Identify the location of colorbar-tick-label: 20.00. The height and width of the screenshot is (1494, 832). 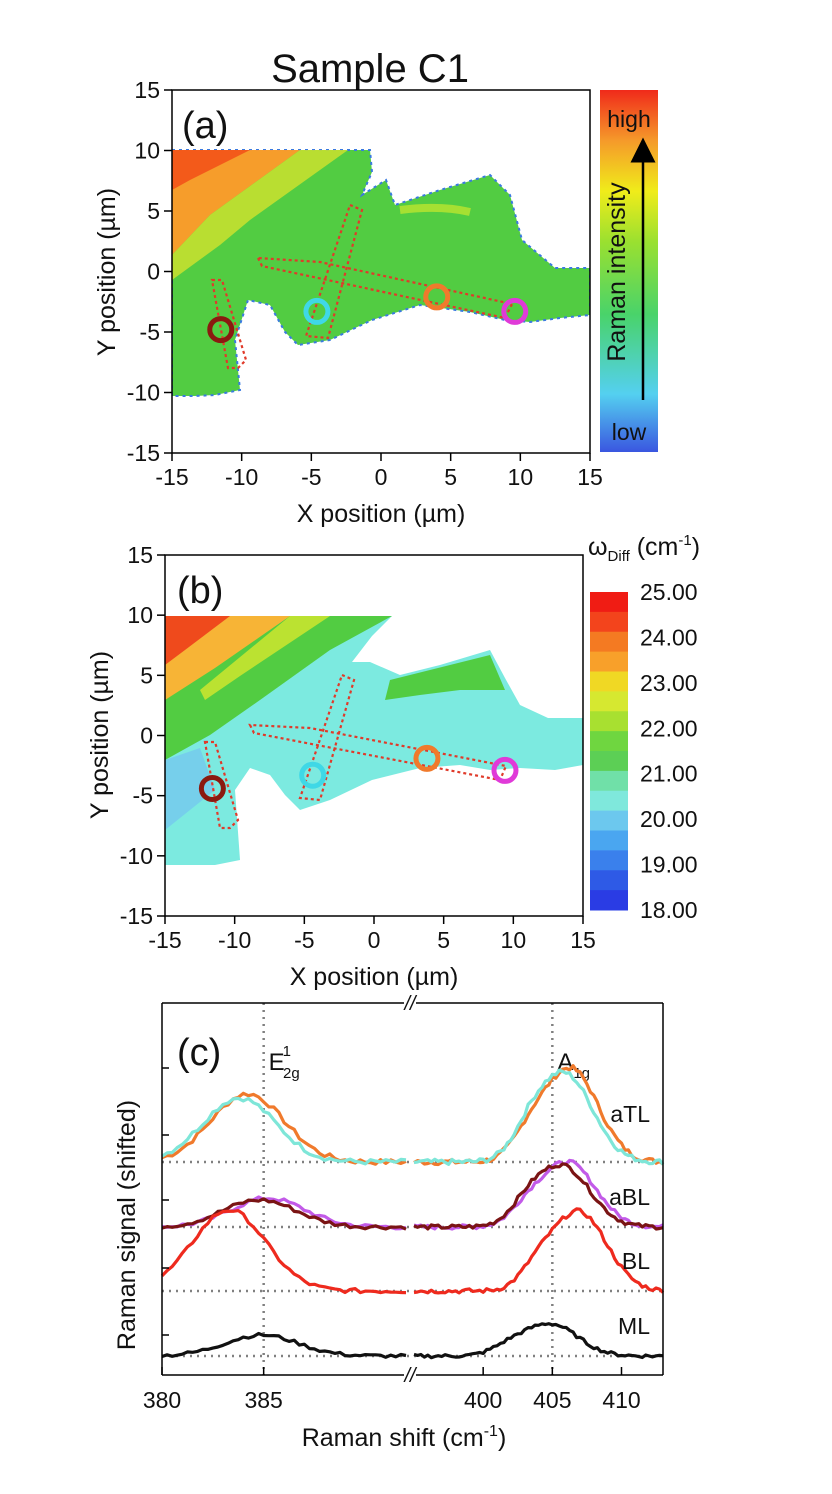
(669, 819).